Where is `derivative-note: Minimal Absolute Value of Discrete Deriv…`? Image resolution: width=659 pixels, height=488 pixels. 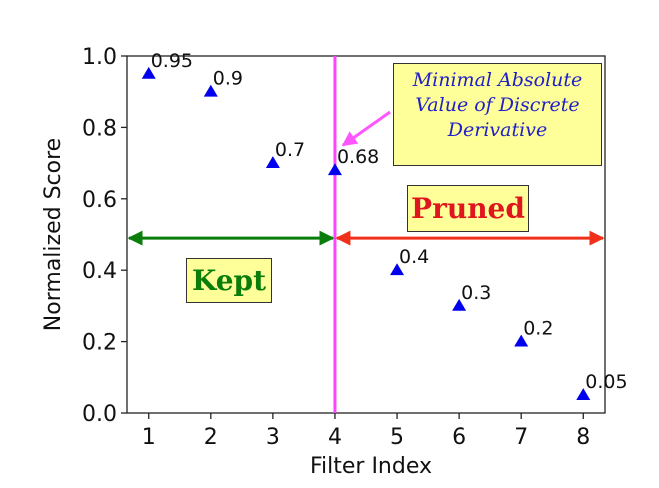 derivative-note: Minimal Absolute Value of Discrete Deriv… is located at coordinates (497, 114).